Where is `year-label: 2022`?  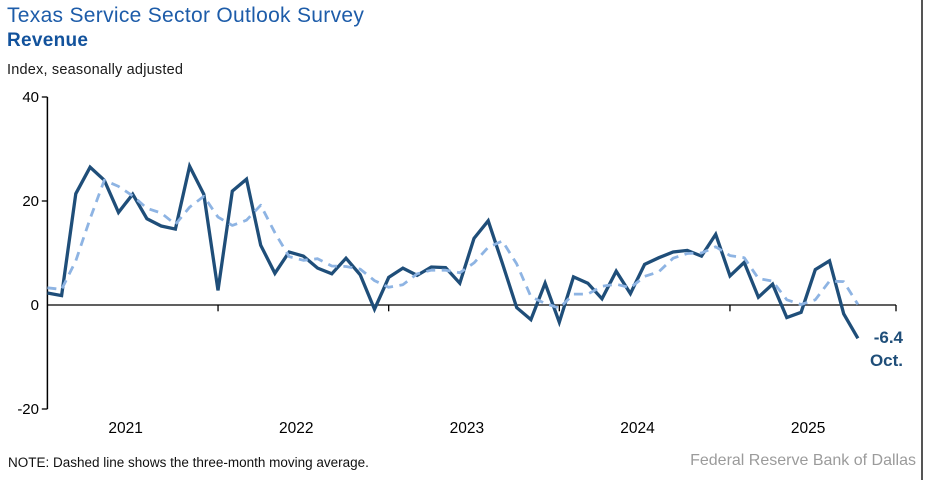 year-label: 2022 is located at coordinates (296, 428).